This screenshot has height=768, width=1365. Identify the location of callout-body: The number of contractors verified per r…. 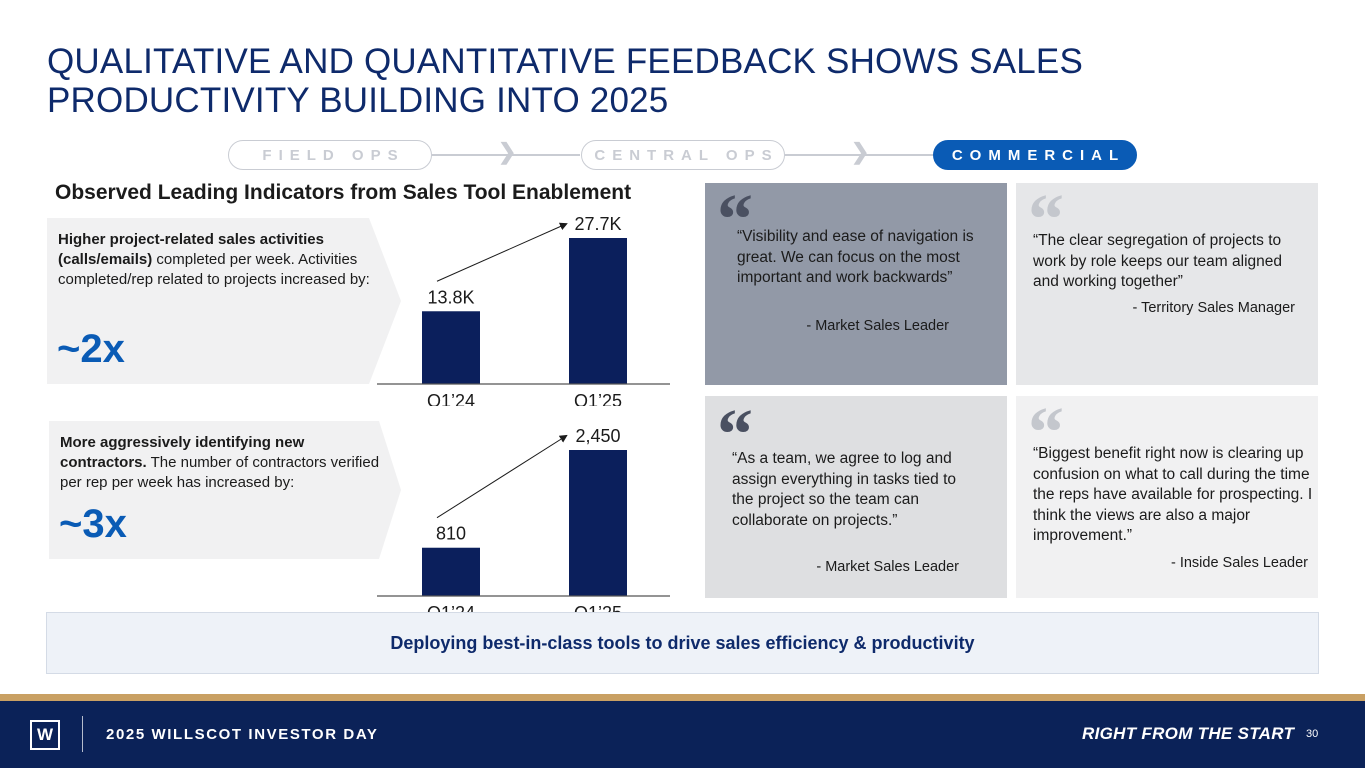
(220, 472).